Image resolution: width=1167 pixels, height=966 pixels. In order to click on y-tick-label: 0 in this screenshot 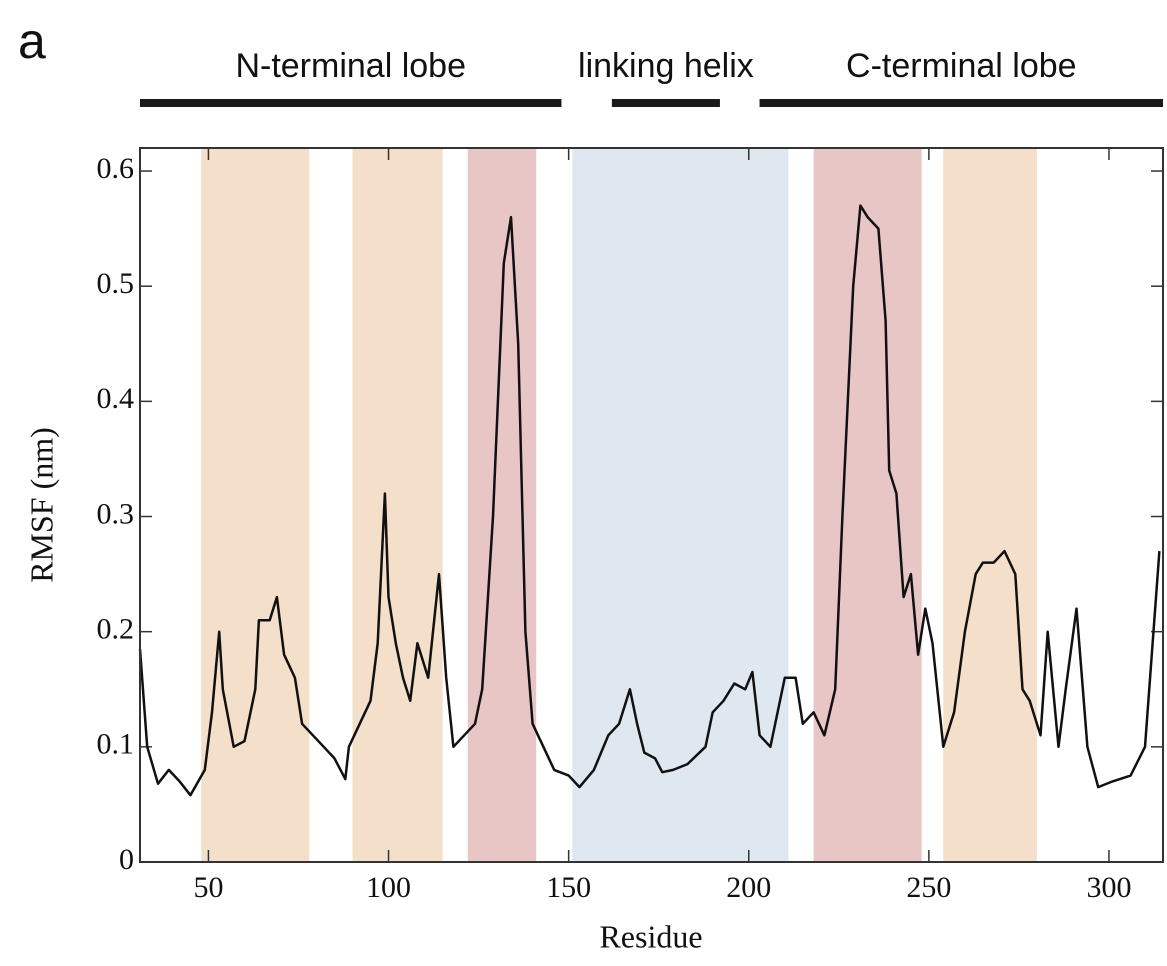, I will do `click(126, 859)`.